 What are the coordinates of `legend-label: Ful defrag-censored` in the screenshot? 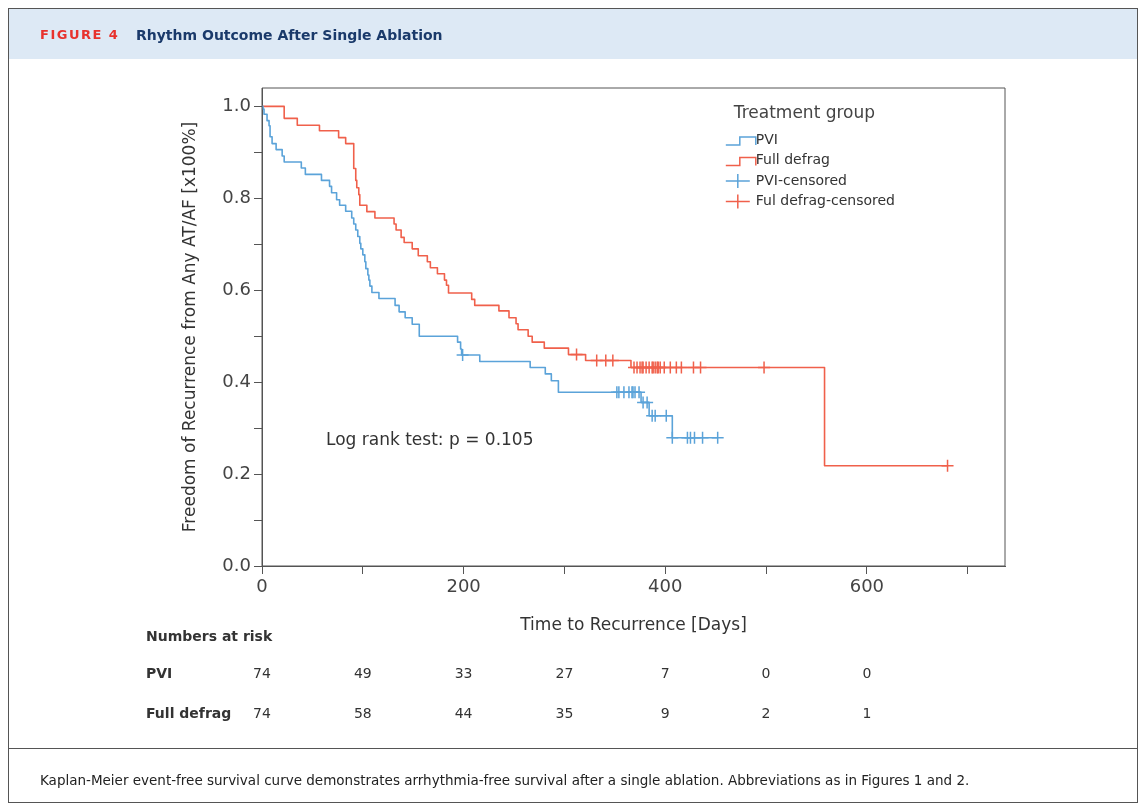 It's located at (825, 200).